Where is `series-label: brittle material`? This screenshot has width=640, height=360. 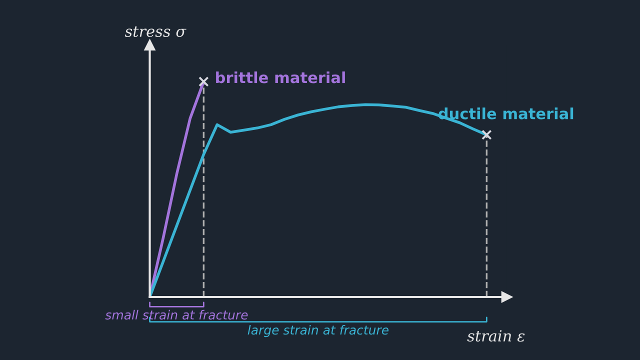
series-label: brittle material is located at coordinates (280, 77).